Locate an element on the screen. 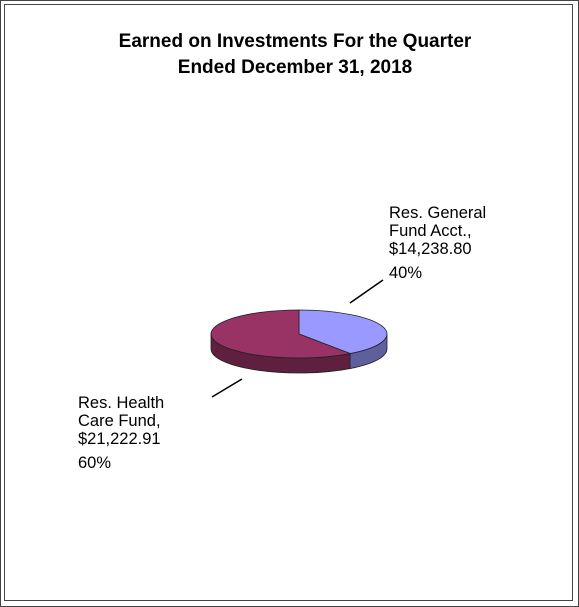  slice-label-health: Res. Health Care Fund, $21,222.91 60% is located at coordinates (121, 433).